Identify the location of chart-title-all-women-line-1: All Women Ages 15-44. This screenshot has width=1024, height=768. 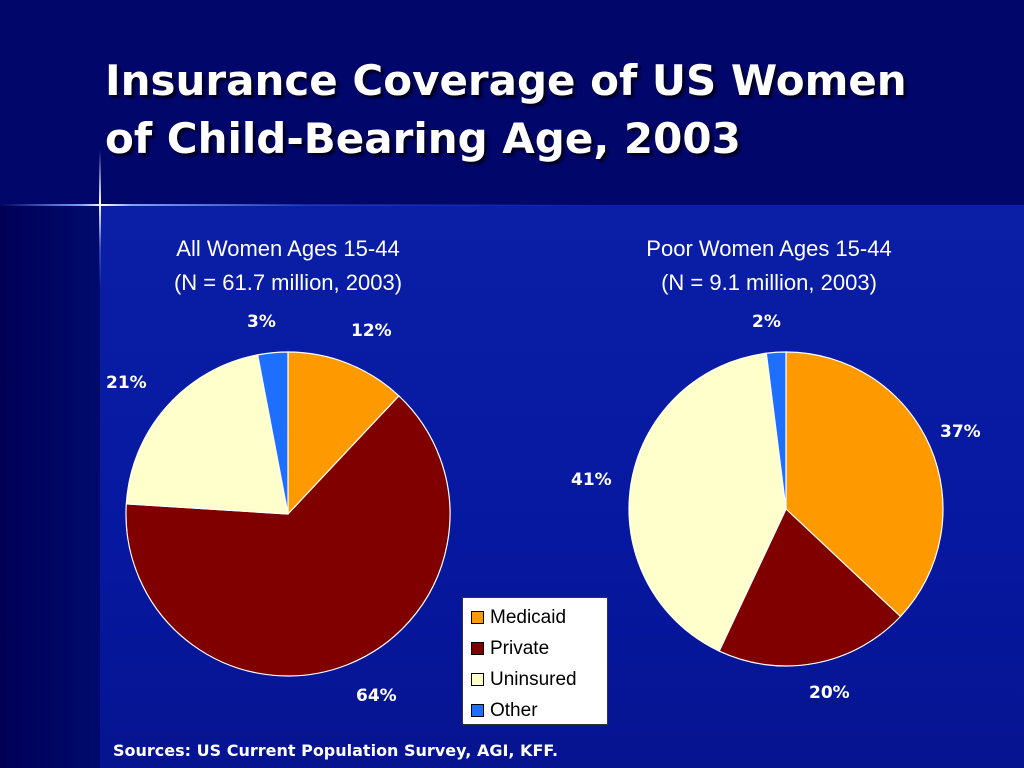
(288, 248).